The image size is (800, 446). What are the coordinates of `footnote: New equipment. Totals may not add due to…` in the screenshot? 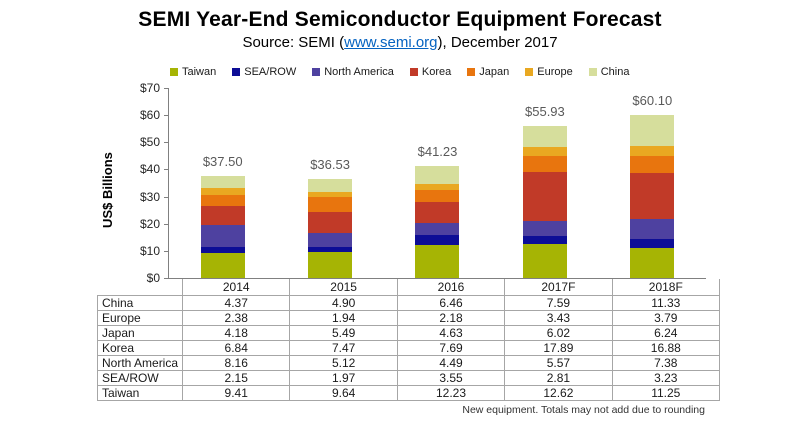 It's located at (583, 410).